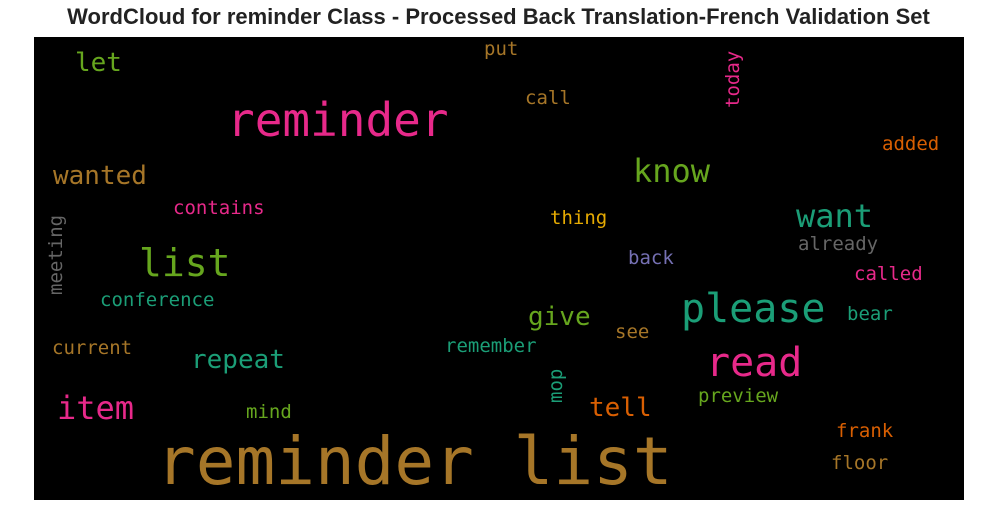  What do you see at coordinates (56, 254) in the screenshot?
I see `word-meeting: meeting` at bounding box center [56, 254].